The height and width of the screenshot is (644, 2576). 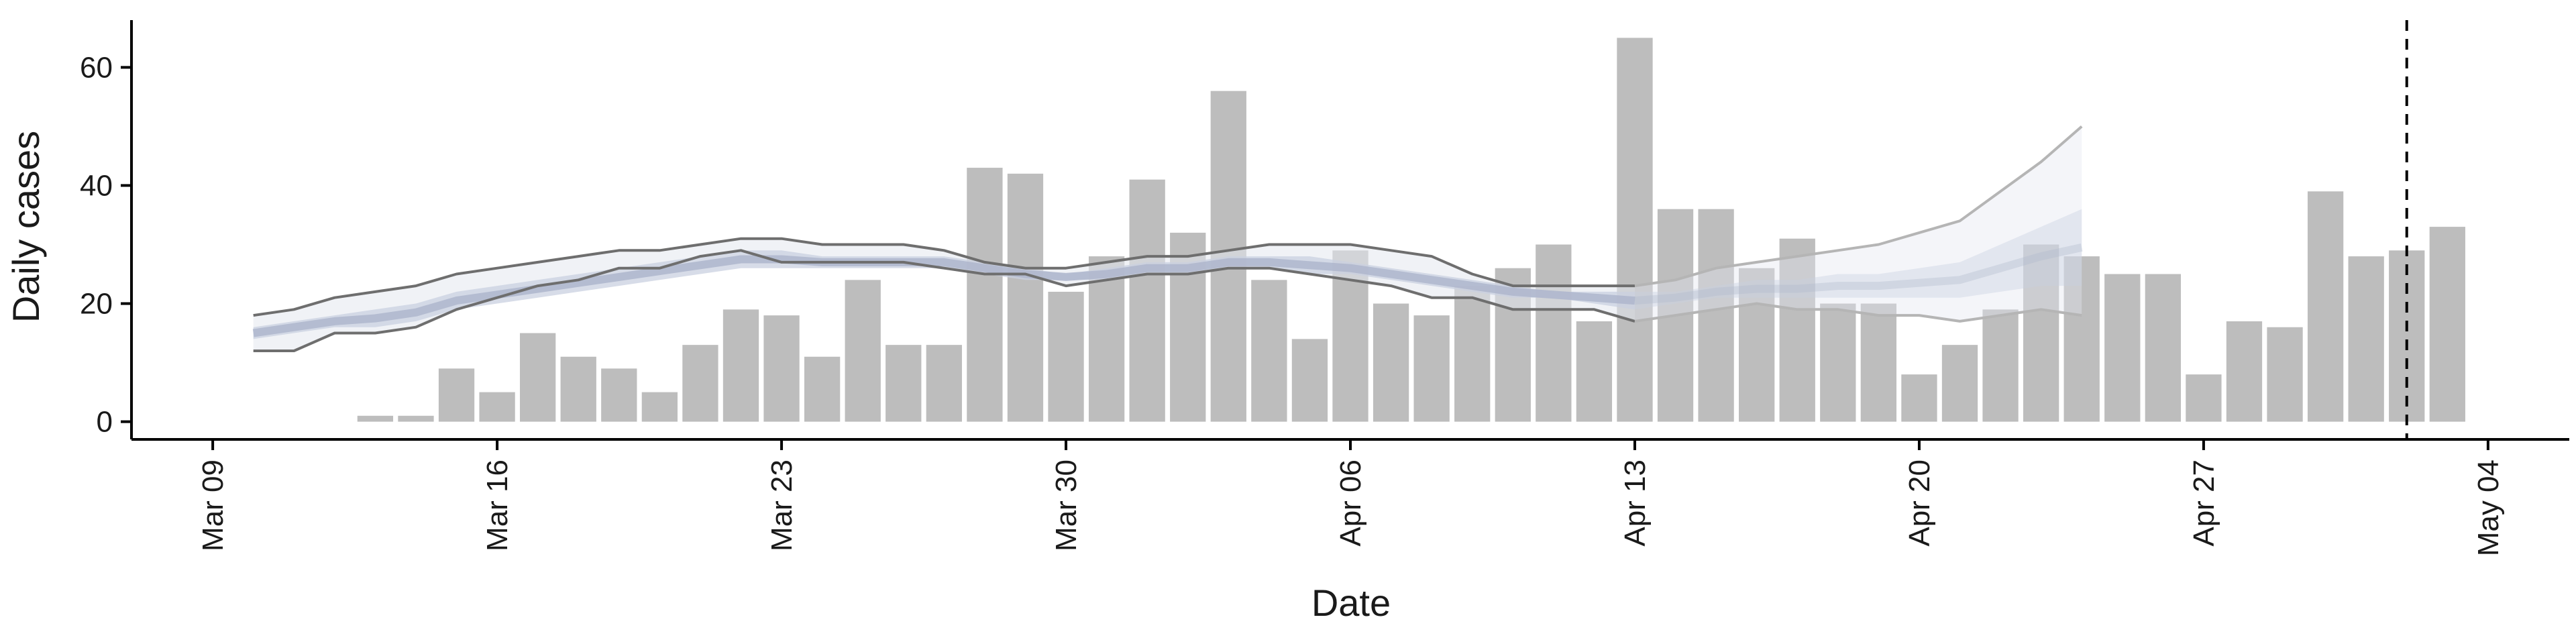 I want to click on lower-bound-line, so click(x=944, y=300).